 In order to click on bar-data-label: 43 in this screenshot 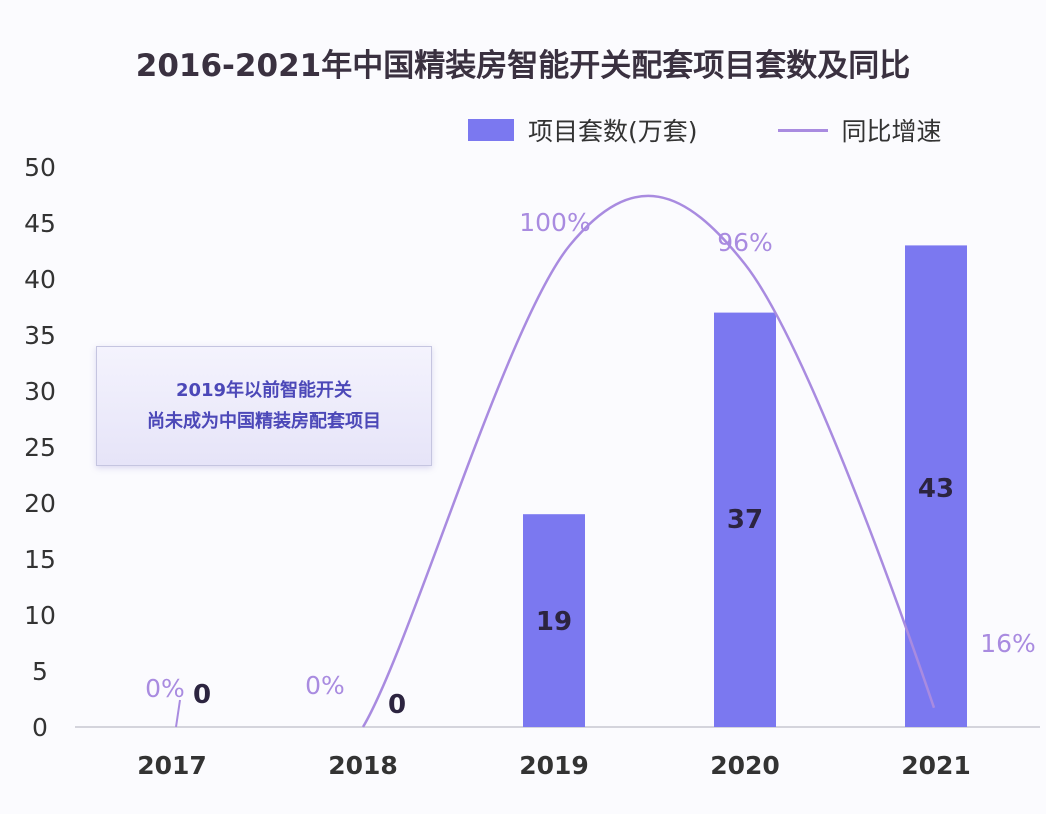, I will do `click(936, 489)`.